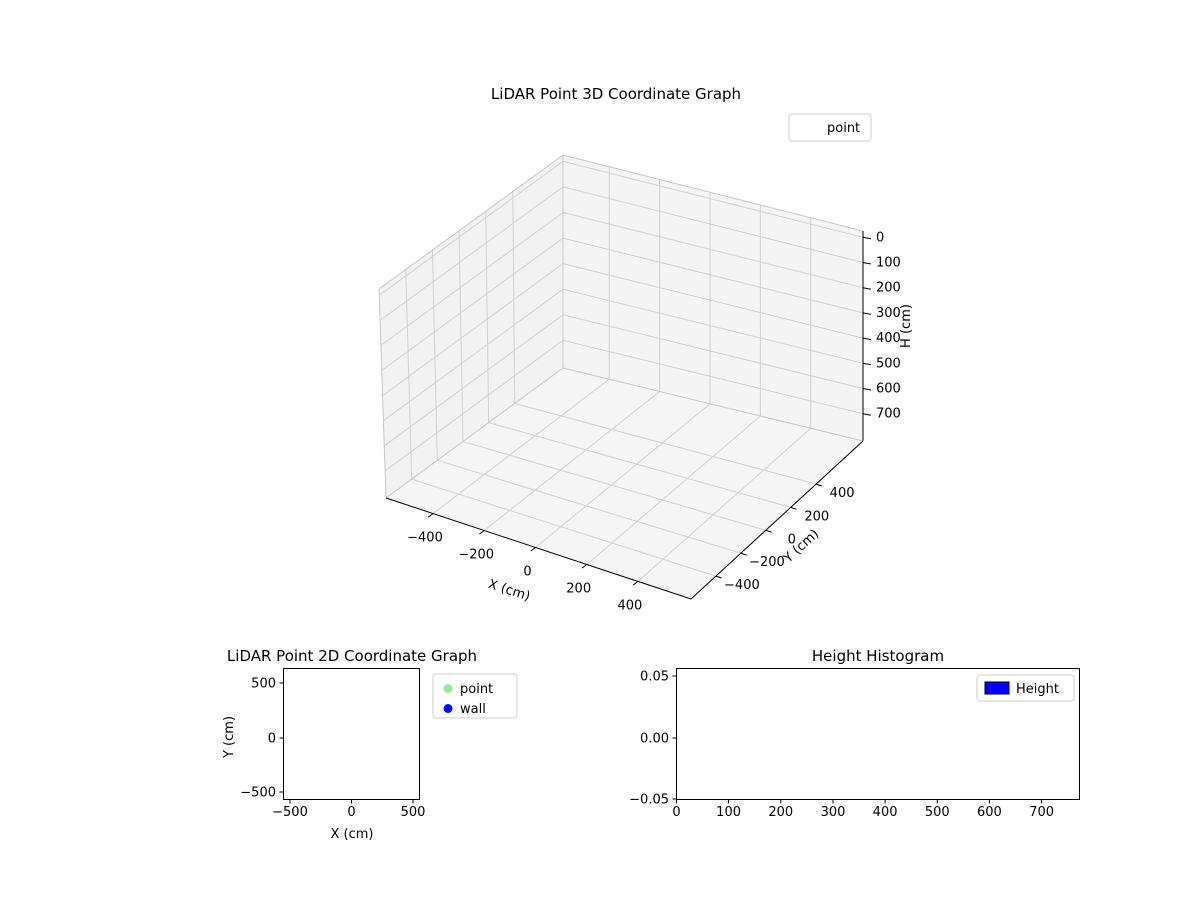 This screenshot has width=1200, height=900. I want to click on histogram-y-tick-marks, so click(674, 737).